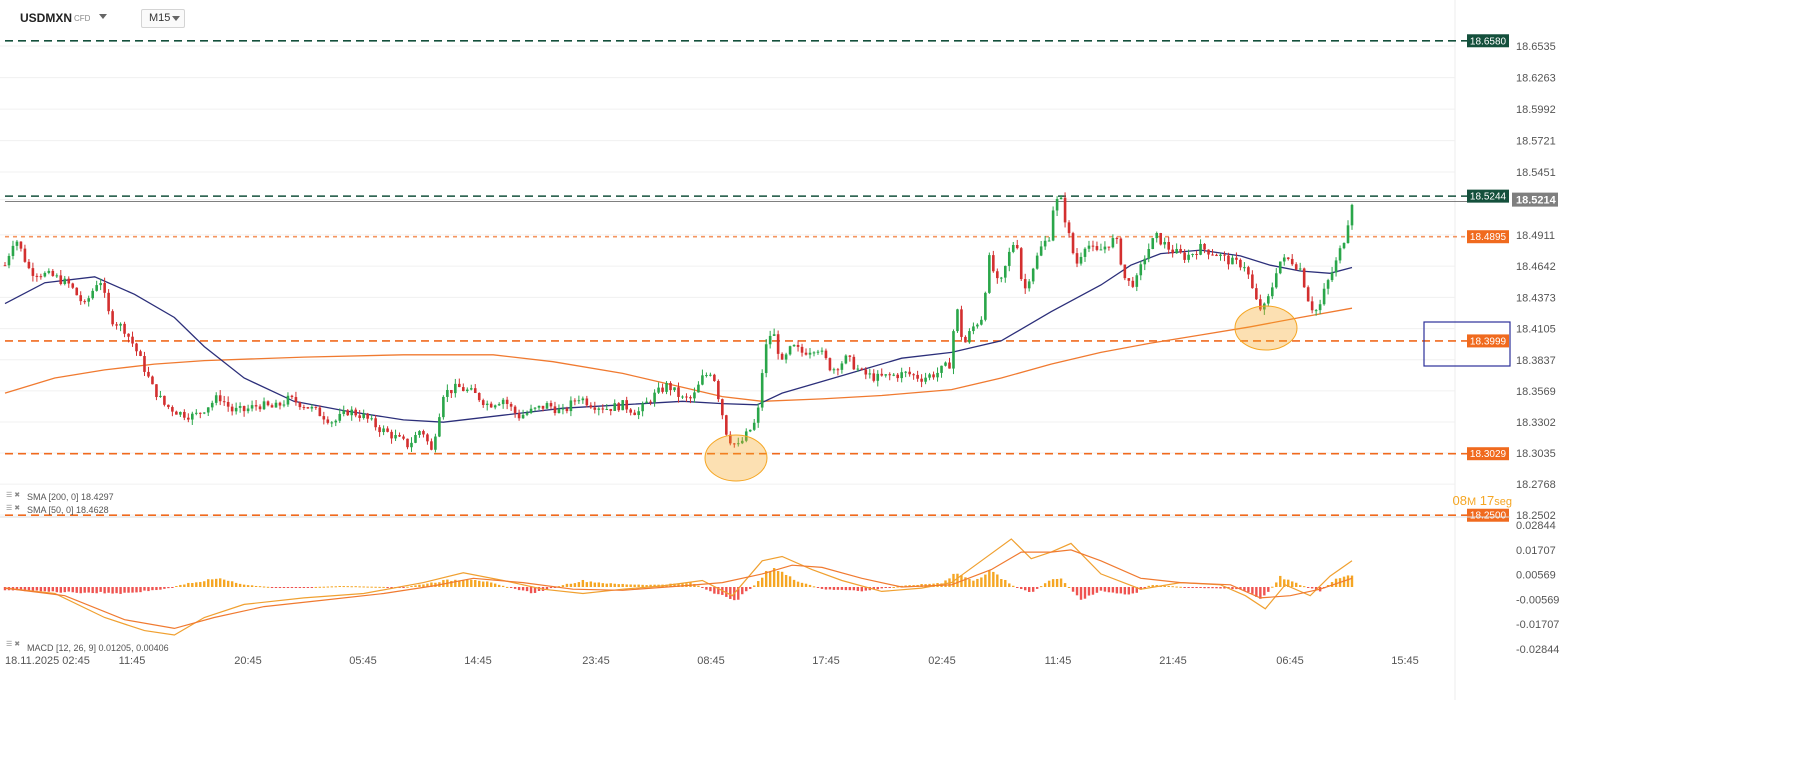  Describe the element at coordinates (1536, 330) in the screenshot. I see `y-tick-label: 18.4105` at that location.